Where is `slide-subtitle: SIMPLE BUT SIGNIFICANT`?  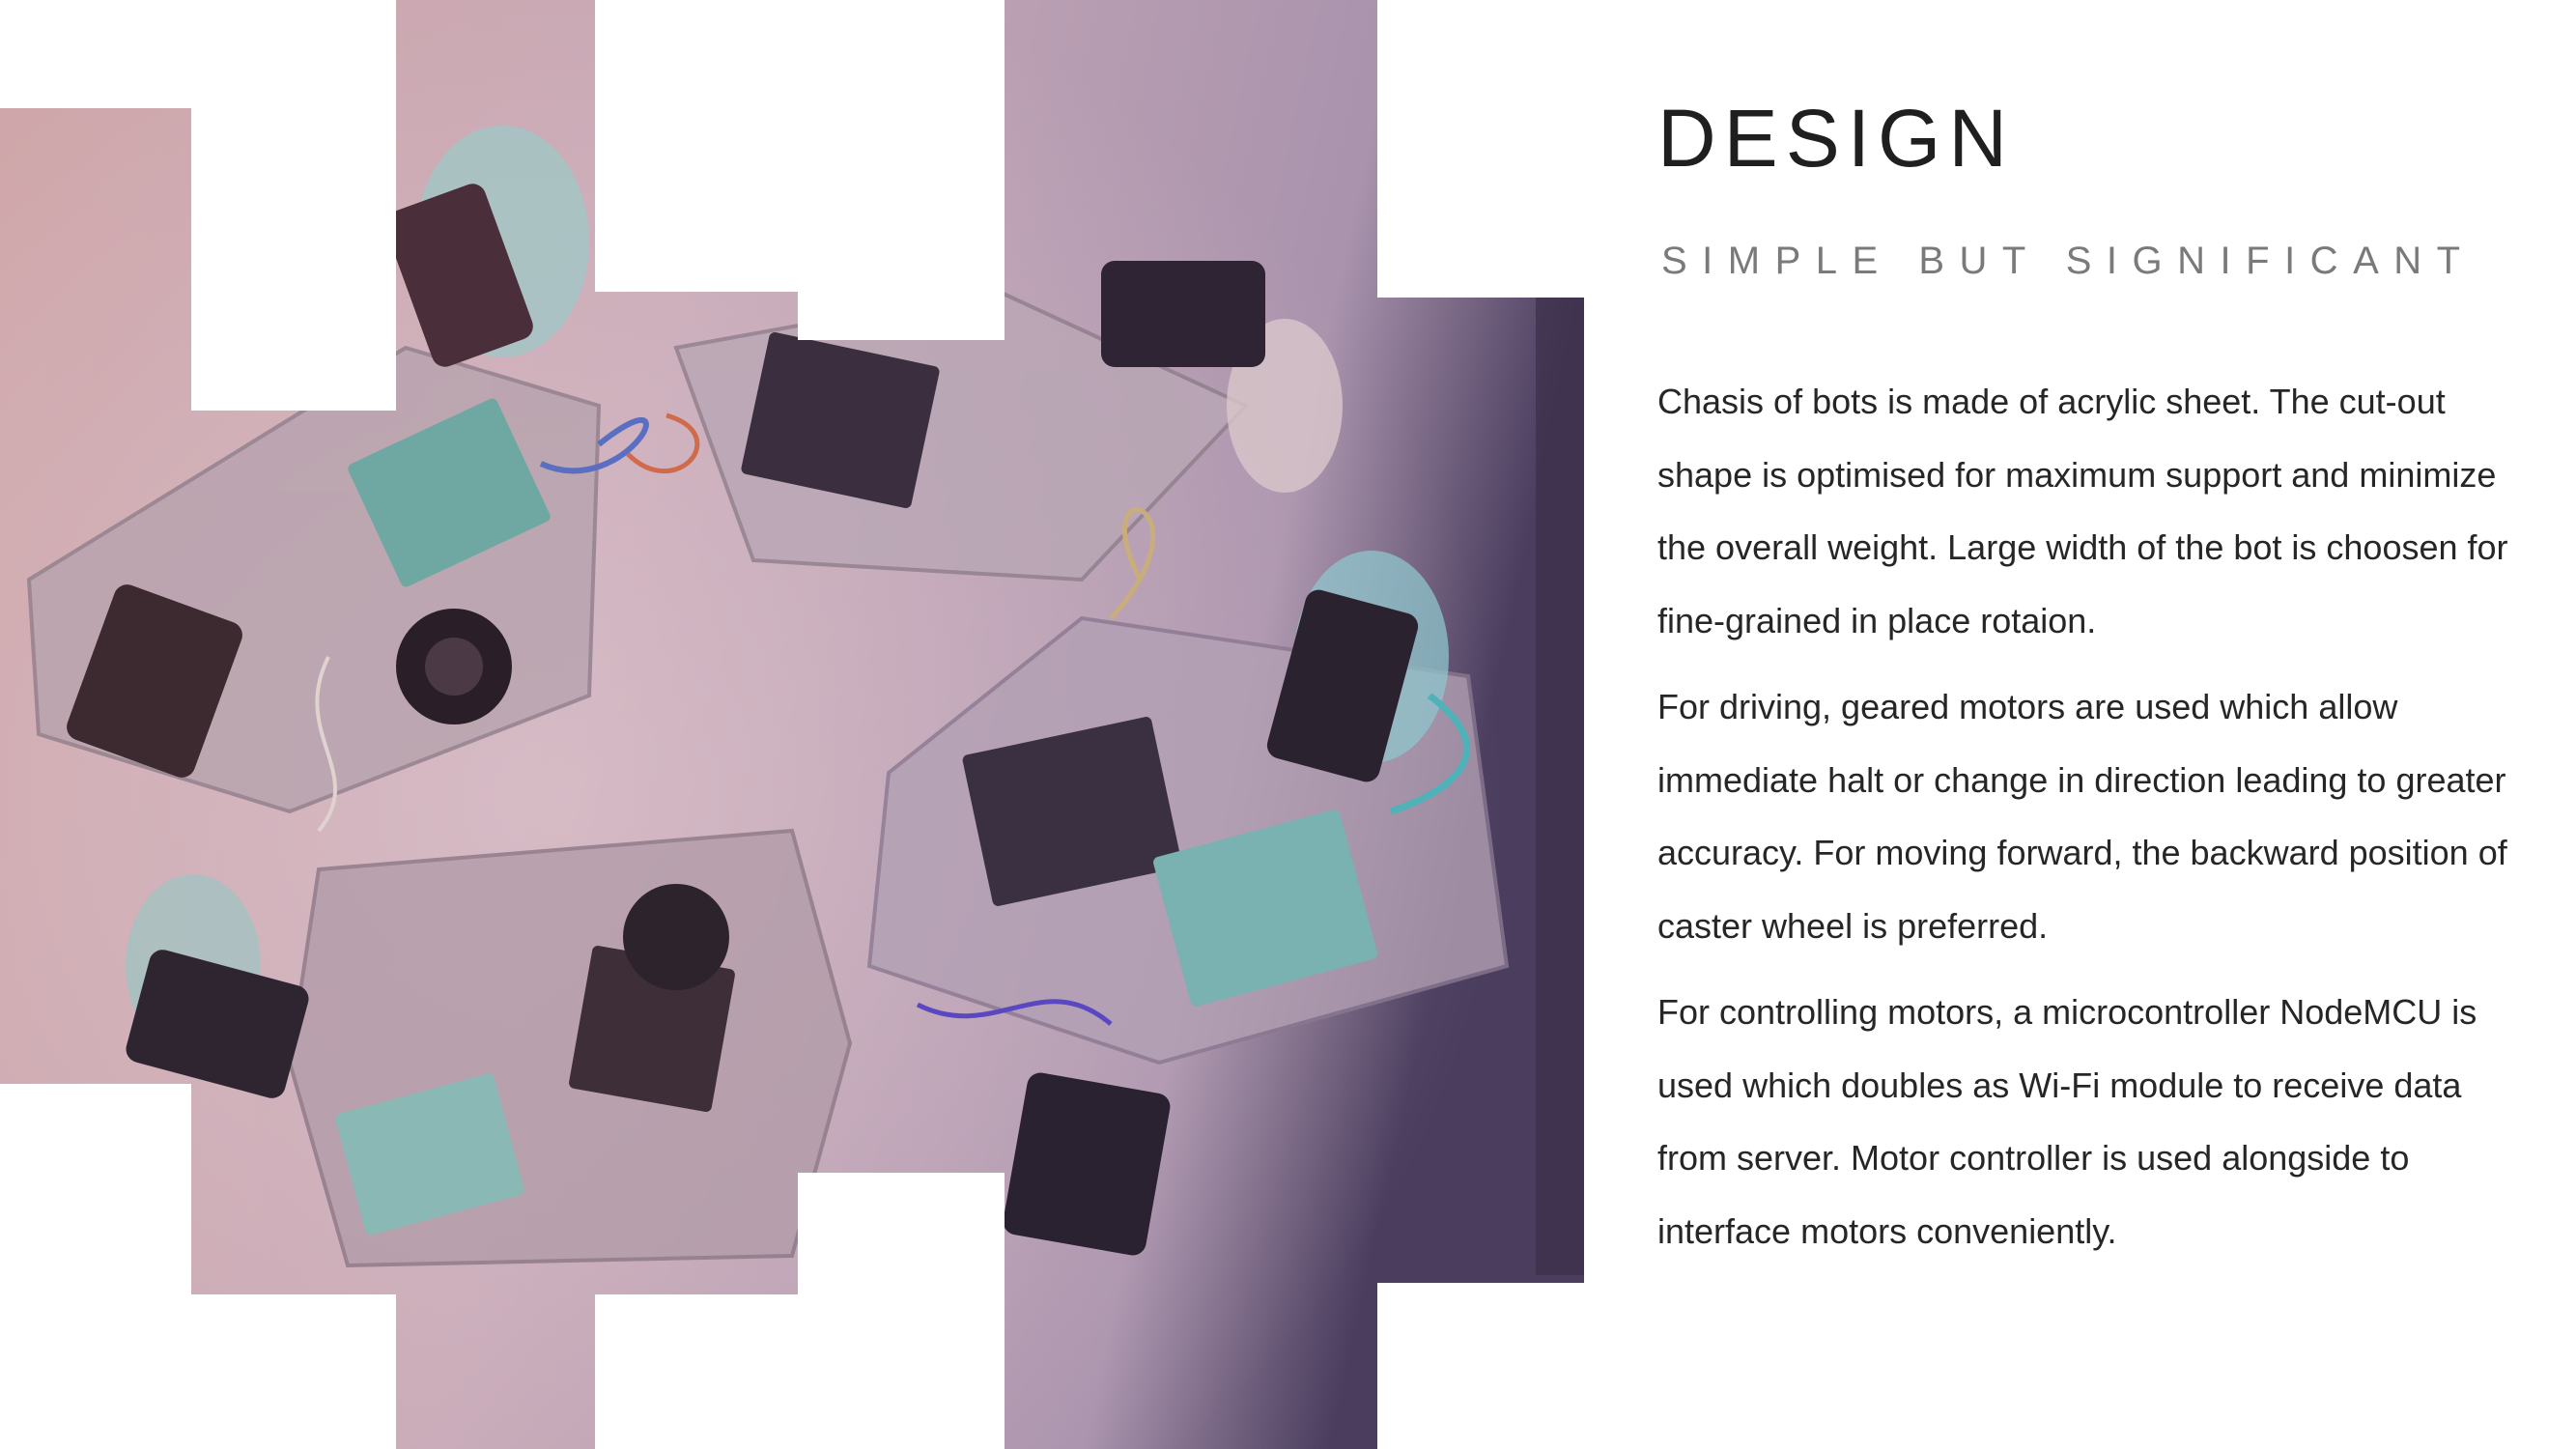
slide-subtitle: SIMPLE BUT SIGNIFICANT is located at coordinates (2068, 261).